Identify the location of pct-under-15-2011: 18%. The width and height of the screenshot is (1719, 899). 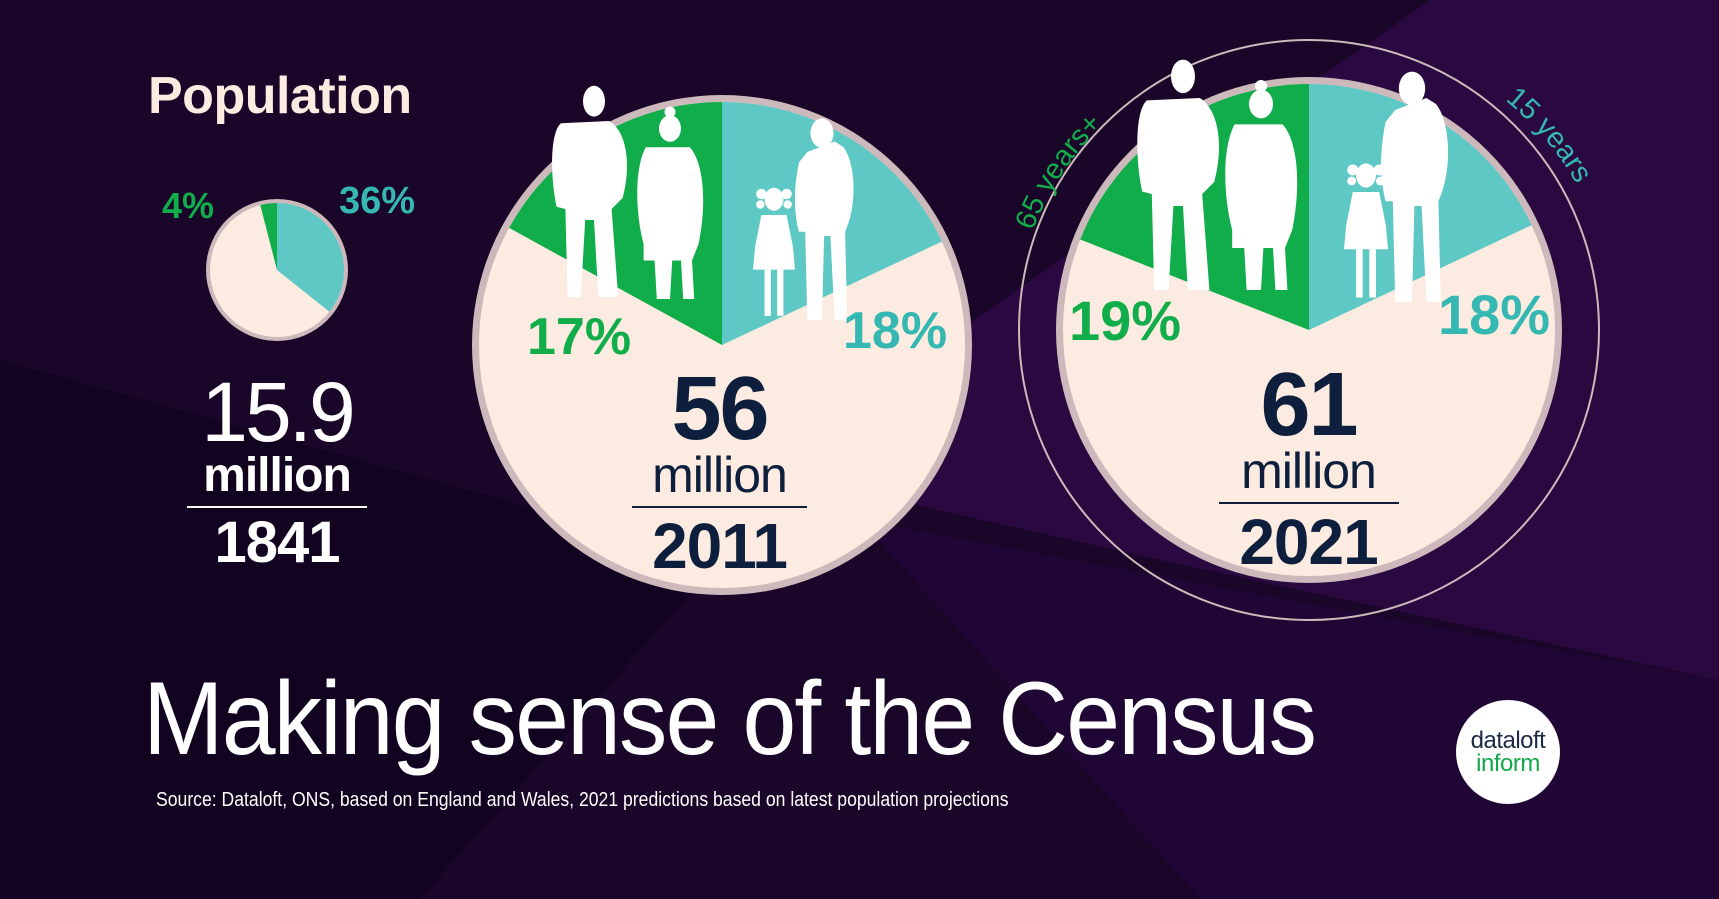
(895, 331).